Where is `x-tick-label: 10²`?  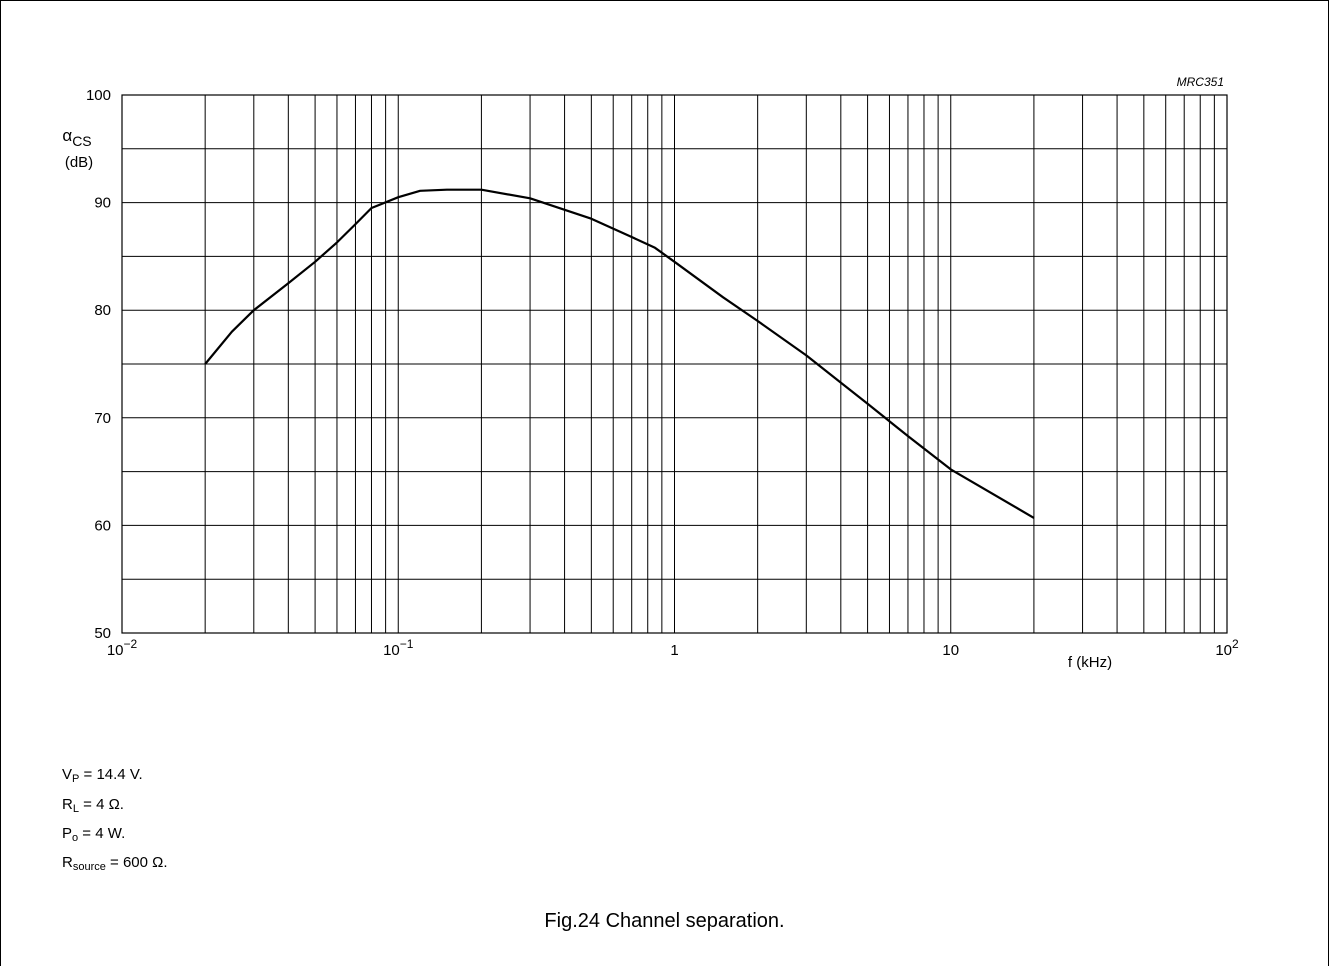 x-tick-label: 10² is located at coordinates (1227, 648).